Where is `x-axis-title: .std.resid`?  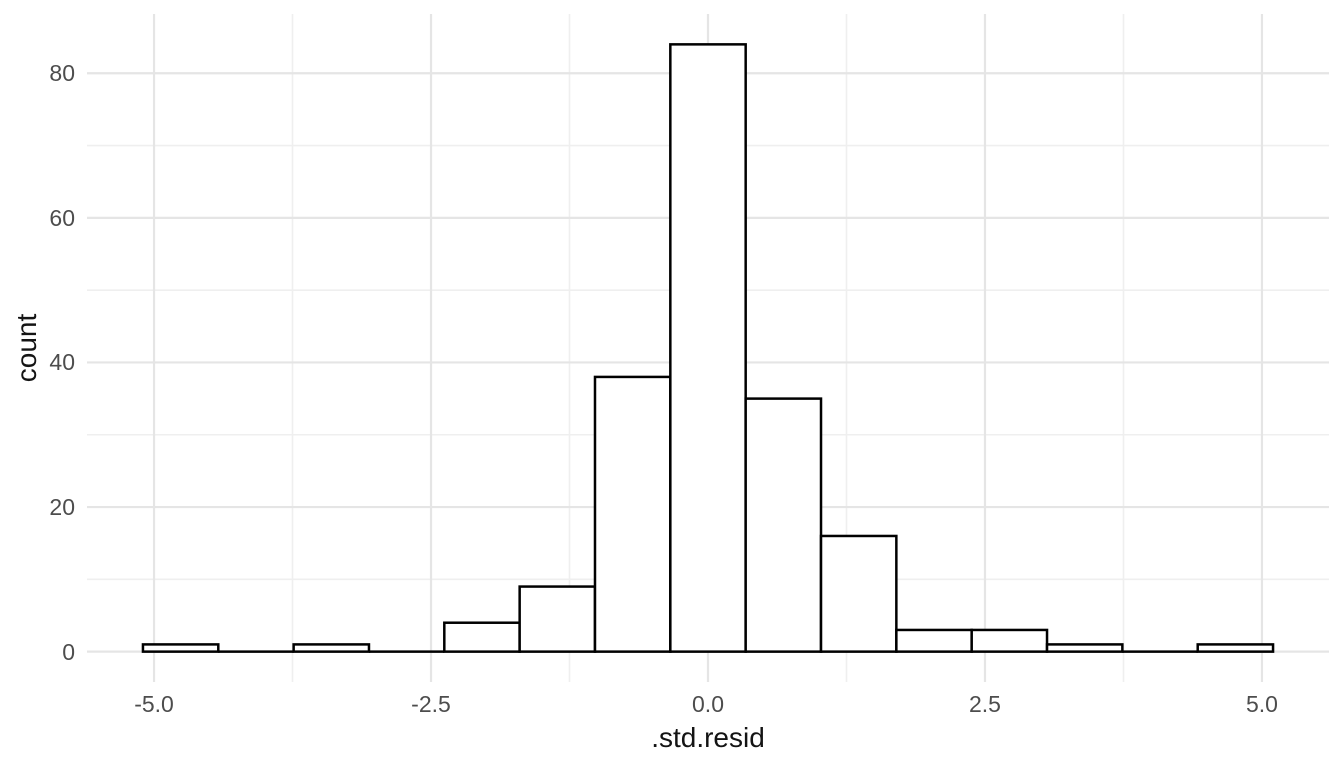
x-axis-title: .std.resid is located at coordinates (708, 737).